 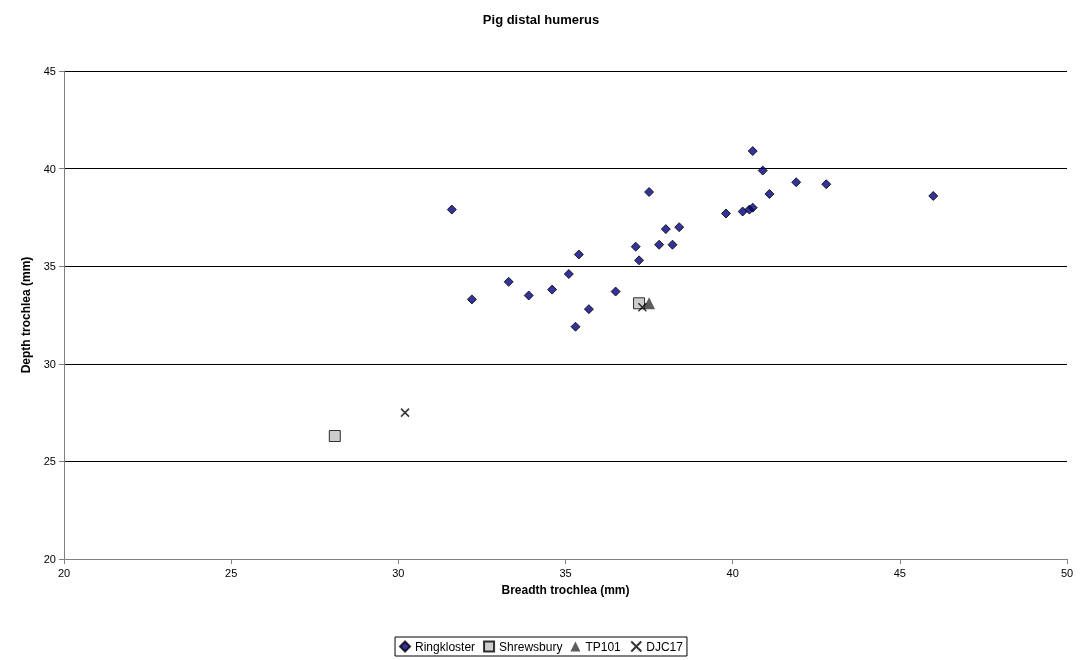 What do you see at coordinates (531, 646) in the screenshot?
I see `legend-label: Shrewsbury` at bounding box center [531, 646].